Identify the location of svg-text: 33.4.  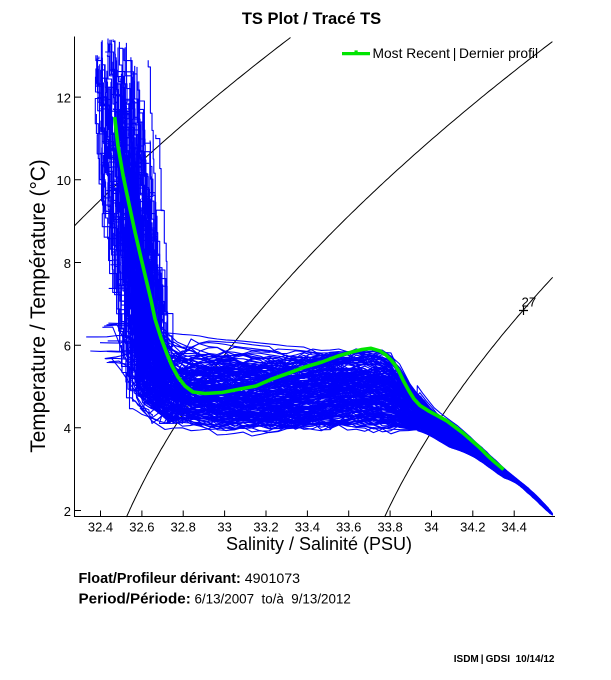
(307, 527).